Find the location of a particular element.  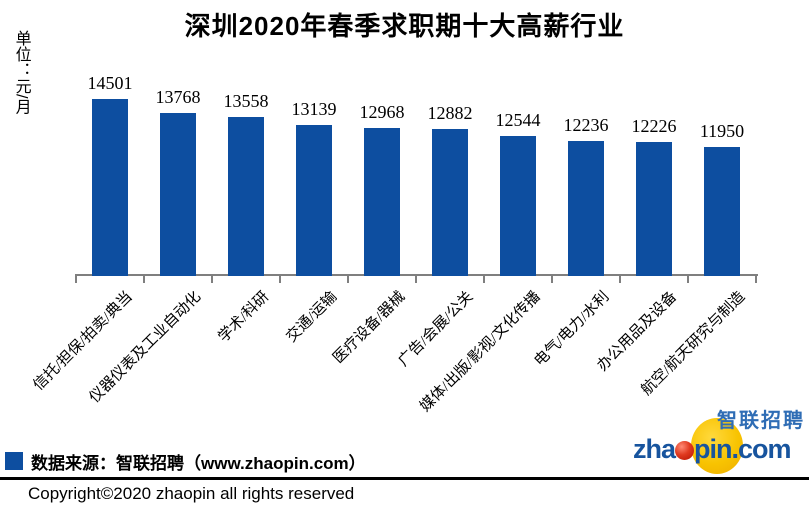

y-axis-unit-label: 单位：元/月 is located at coordinates (21, 72).